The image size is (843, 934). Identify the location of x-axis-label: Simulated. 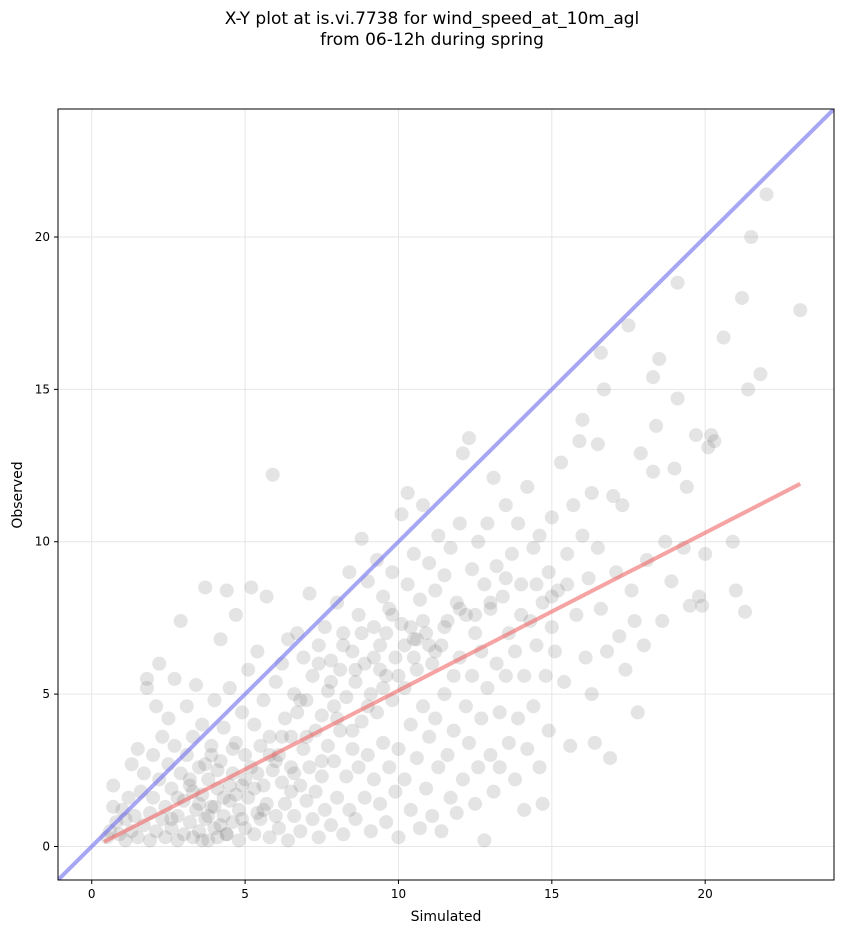
(446, 917).